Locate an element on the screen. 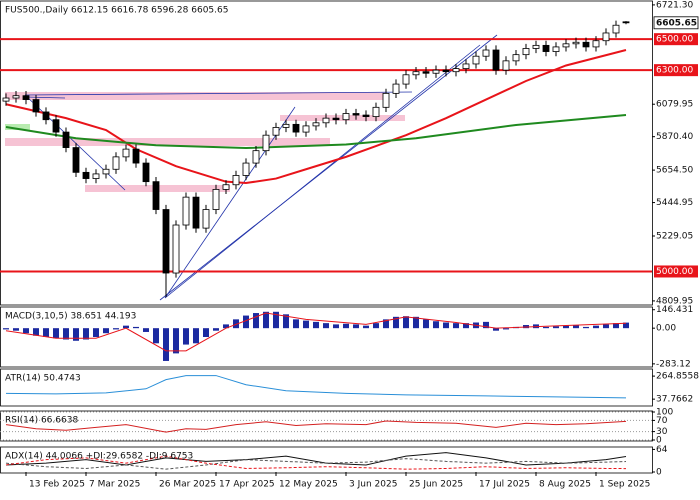  panel-frame is located at coordinates (326, 426).